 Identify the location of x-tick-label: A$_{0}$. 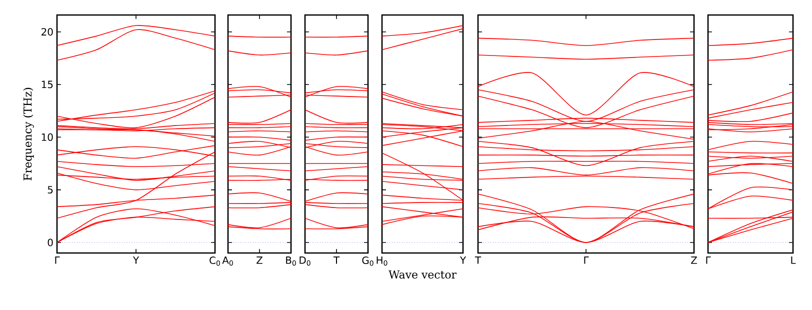
(227, 261).